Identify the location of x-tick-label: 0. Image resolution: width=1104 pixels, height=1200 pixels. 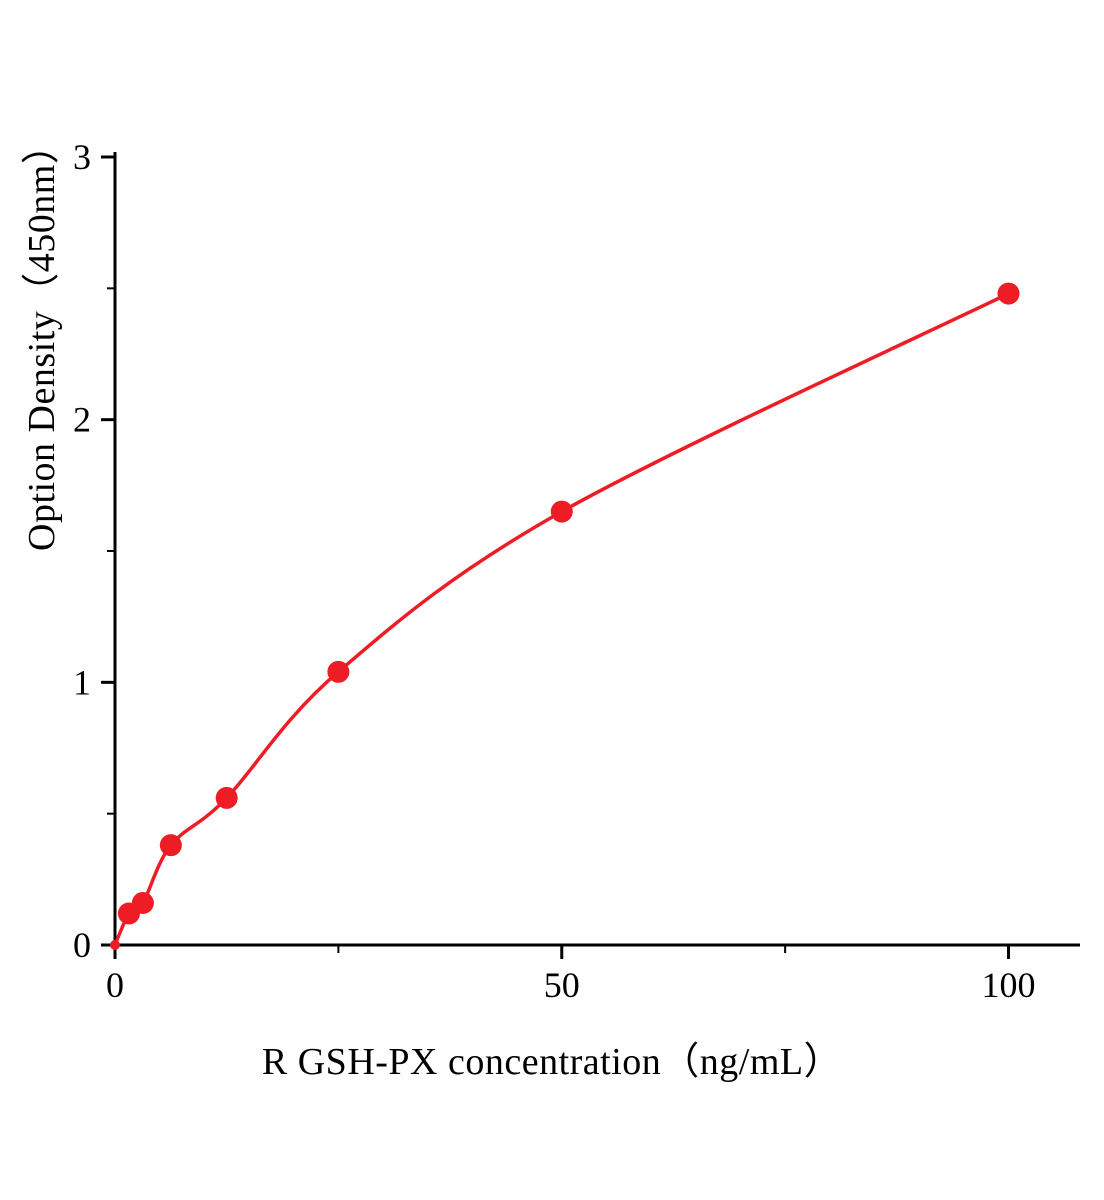
(115, 985).